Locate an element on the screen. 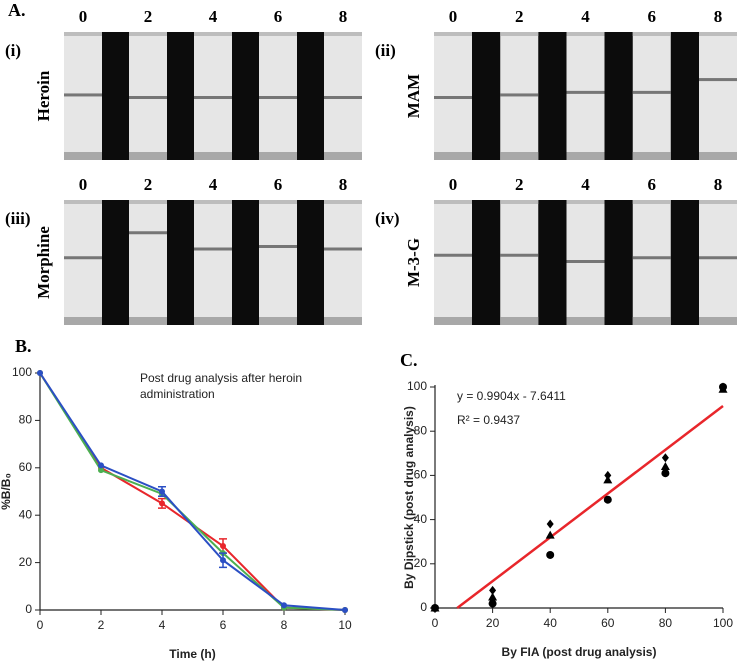 The image size is (740, 669). x-tick-label: 40 is located at coordinates (551, 623).